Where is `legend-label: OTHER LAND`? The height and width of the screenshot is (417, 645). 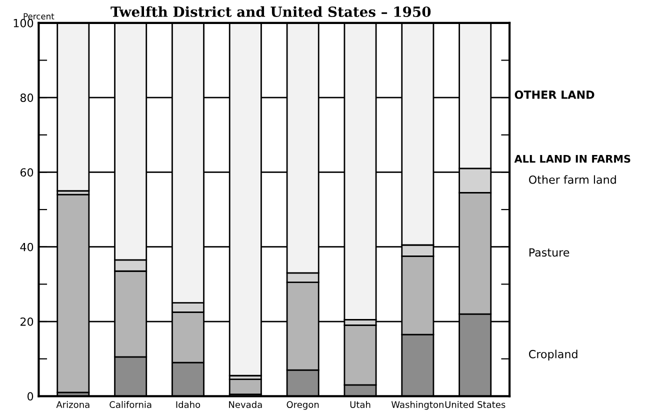
legend-label: OTHER LAND is located at coordinates (554, 94).